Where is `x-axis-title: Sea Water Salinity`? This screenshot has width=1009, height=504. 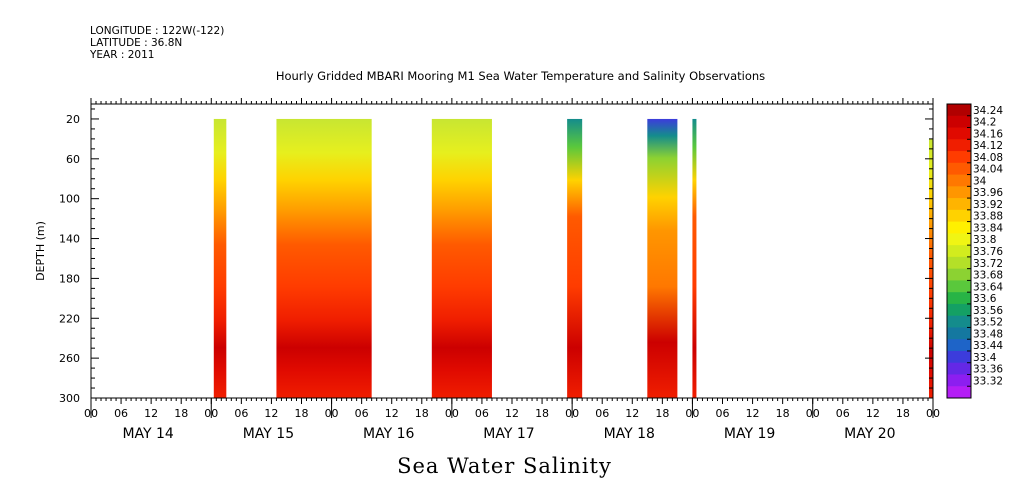
x-axis-title: Sea Water Salinity is located at coordinates (504, 466).